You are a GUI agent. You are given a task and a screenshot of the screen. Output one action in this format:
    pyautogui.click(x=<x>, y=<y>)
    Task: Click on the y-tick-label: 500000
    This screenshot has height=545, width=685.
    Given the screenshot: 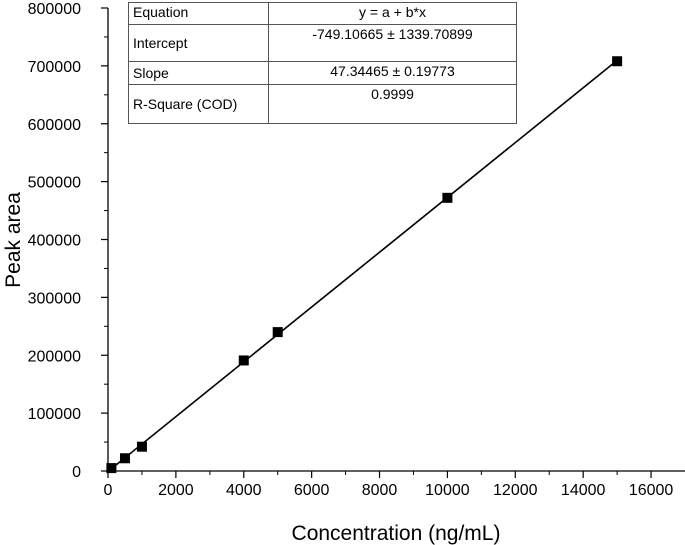 What is the action you would take?
    pyautogui.click(x=54, y=183)
    